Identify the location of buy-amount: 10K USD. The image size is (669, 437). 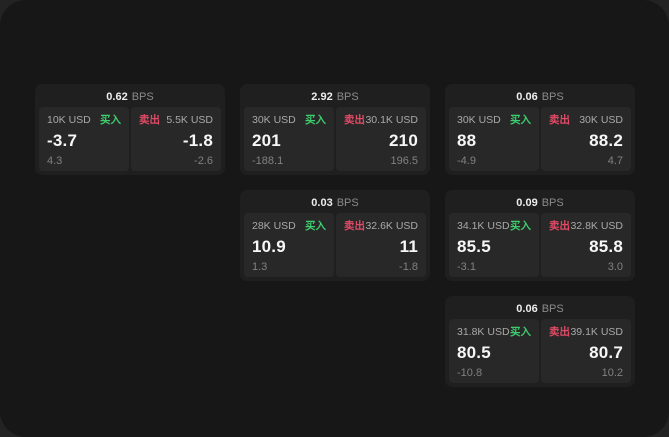
(69, 120).